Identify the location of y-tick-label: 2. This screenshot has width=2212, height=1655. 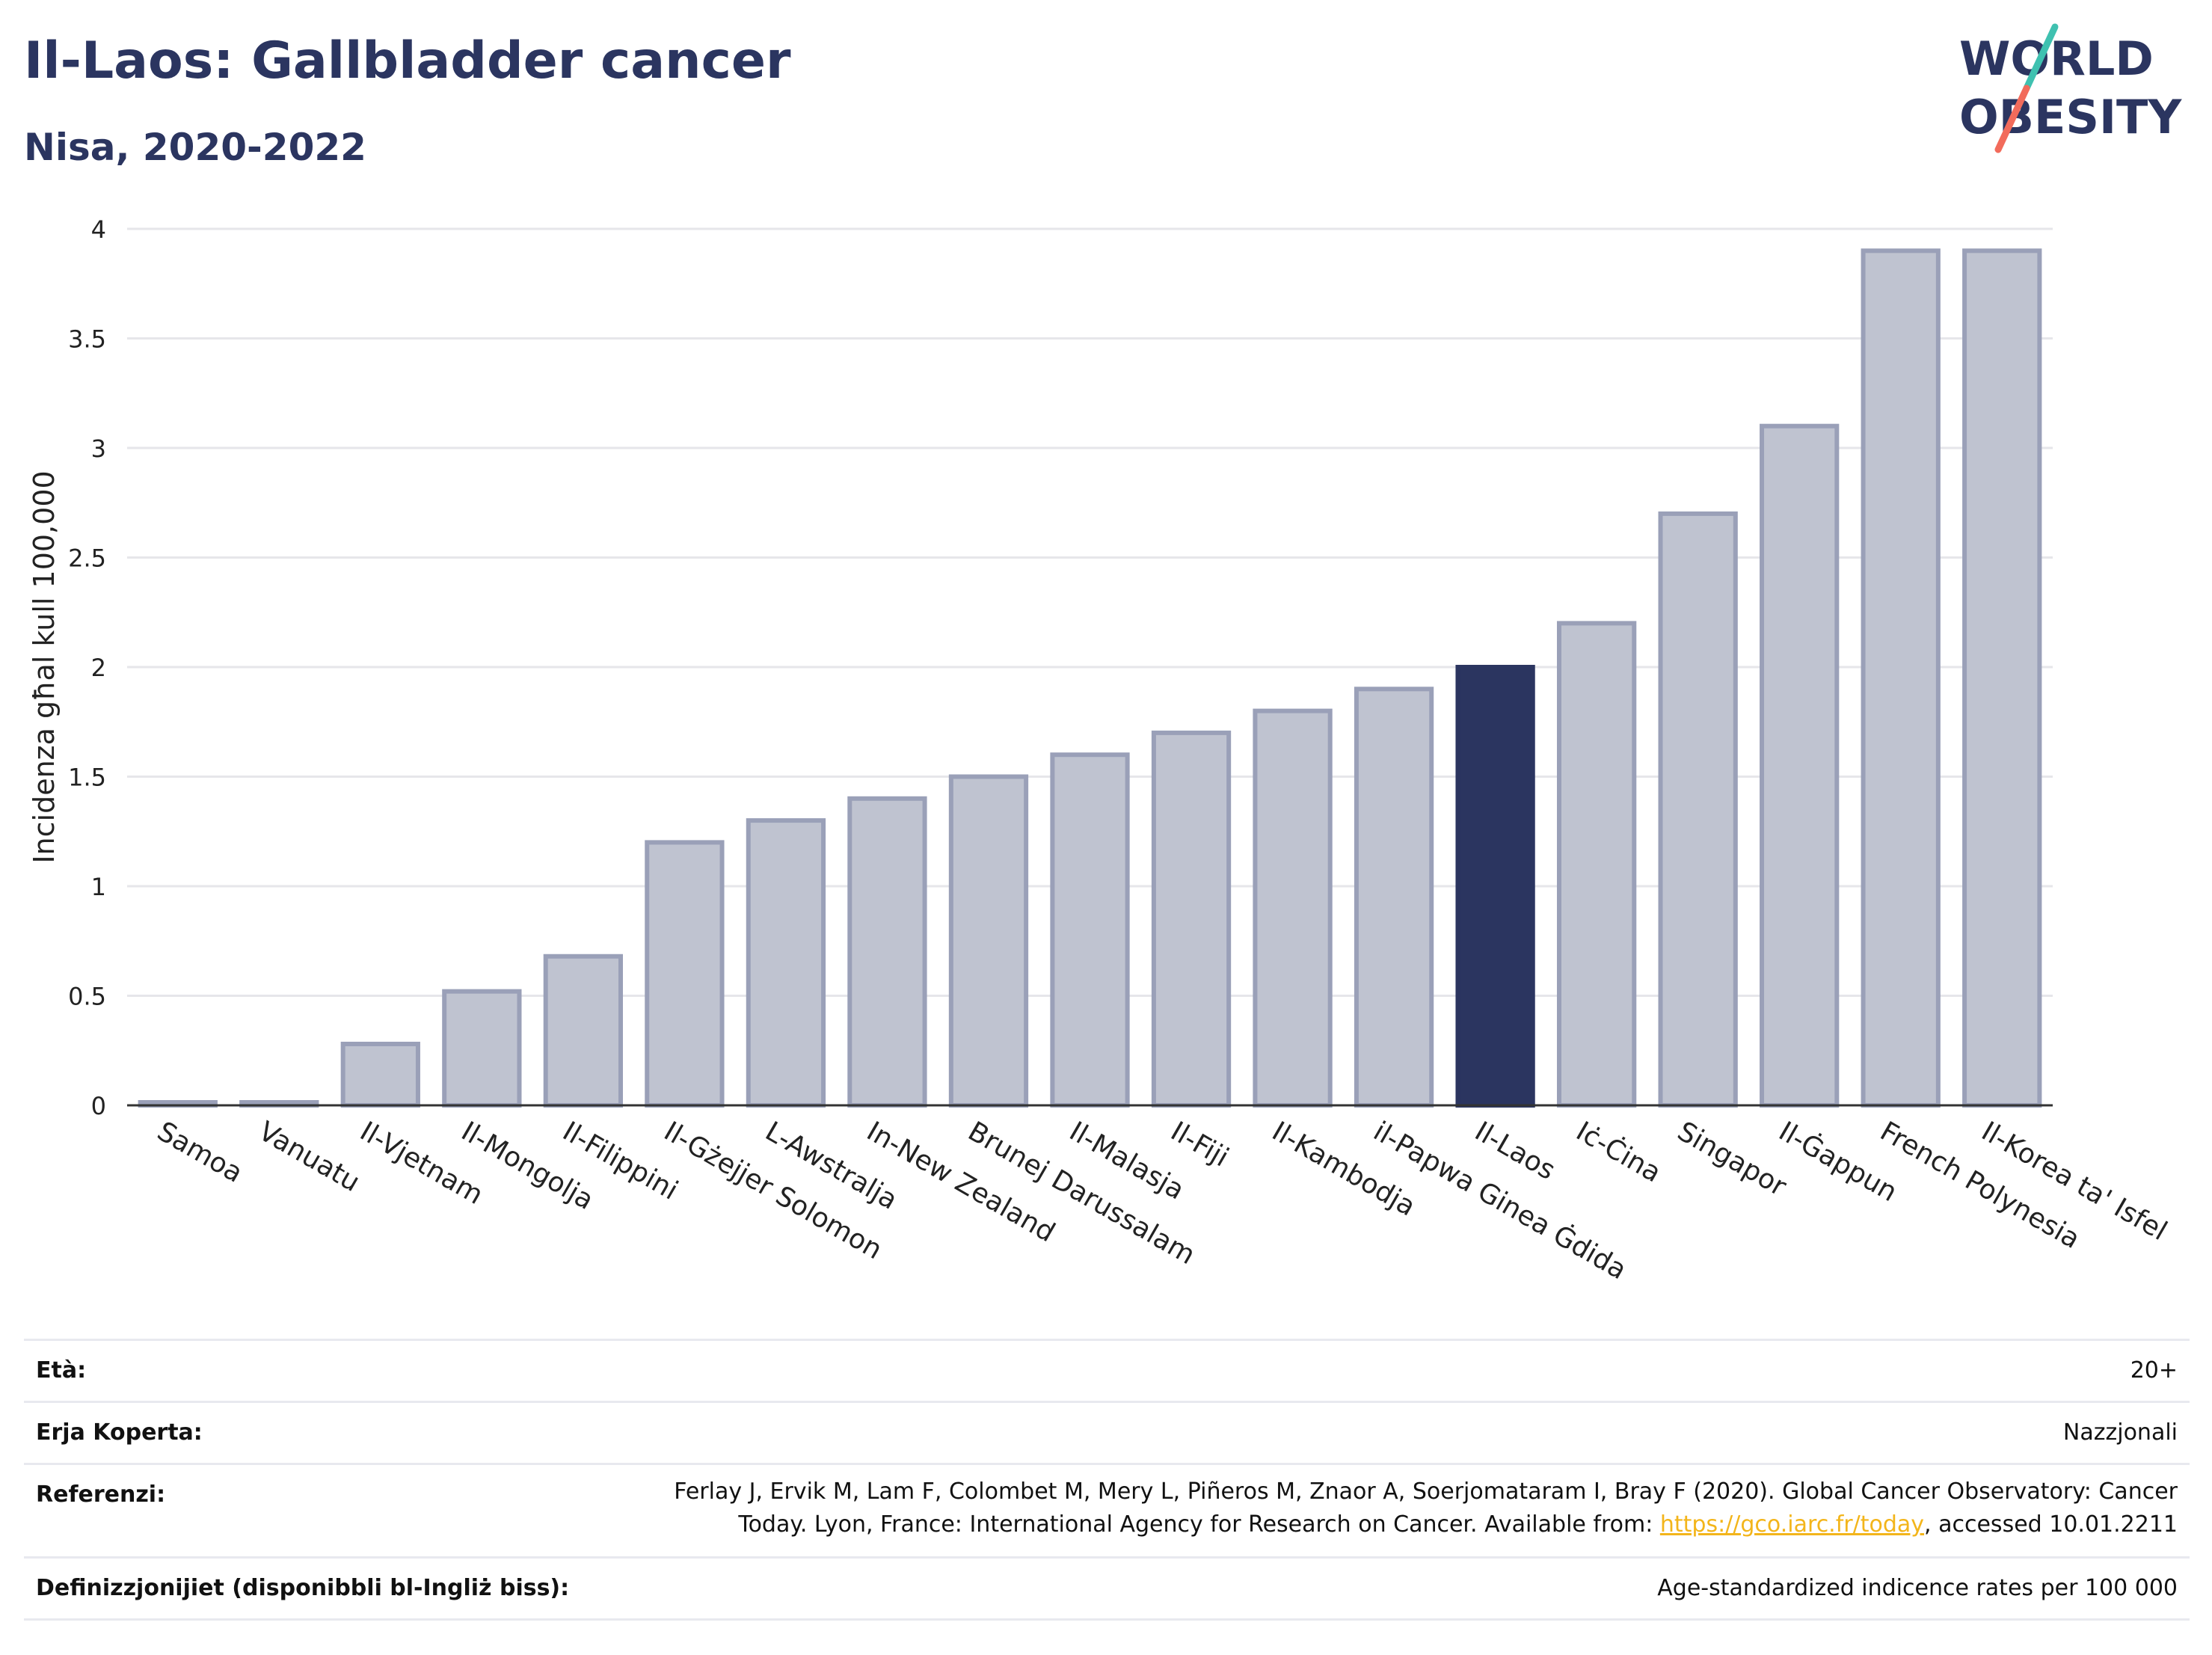
(98, 668).